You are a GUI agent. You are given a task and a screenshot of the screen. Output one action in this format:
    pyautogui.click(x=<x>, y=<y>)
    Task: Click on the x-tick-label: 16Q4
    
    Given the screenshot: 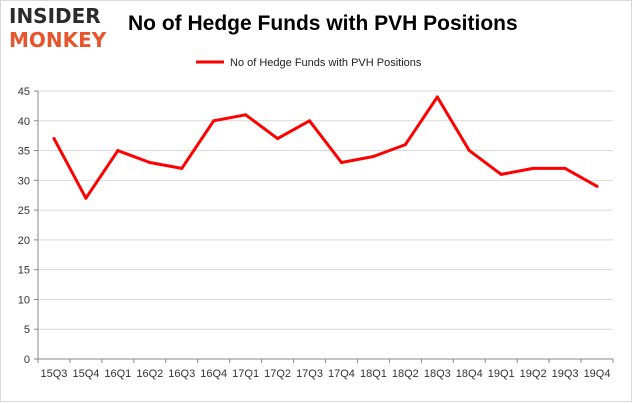 What is the action you would take?
    pyautogui.click(x=213, y=374)
    